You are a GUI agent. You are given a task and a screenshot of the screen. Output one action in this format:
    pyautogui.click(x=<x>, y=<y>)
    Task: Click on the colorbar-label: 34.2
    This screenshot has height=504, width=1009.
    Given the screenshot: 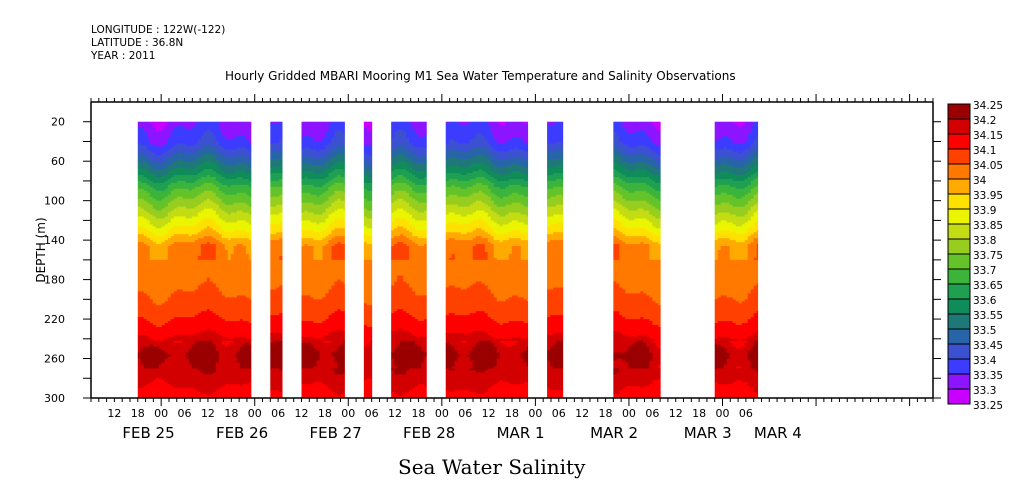 What is the action you would take?
    pyautogui.click(x=984, y=121)
    